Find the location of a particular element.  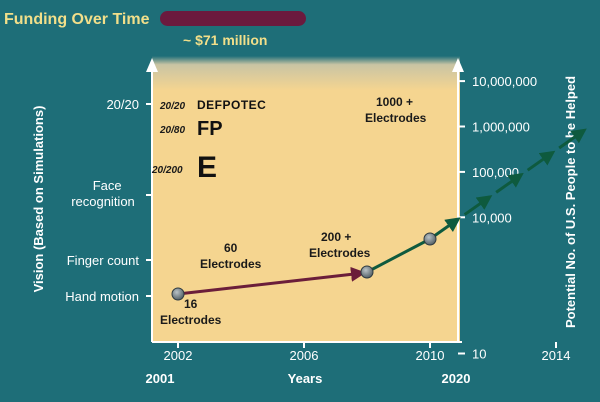

eye-letters: FP is located at coordinates (210, 129).